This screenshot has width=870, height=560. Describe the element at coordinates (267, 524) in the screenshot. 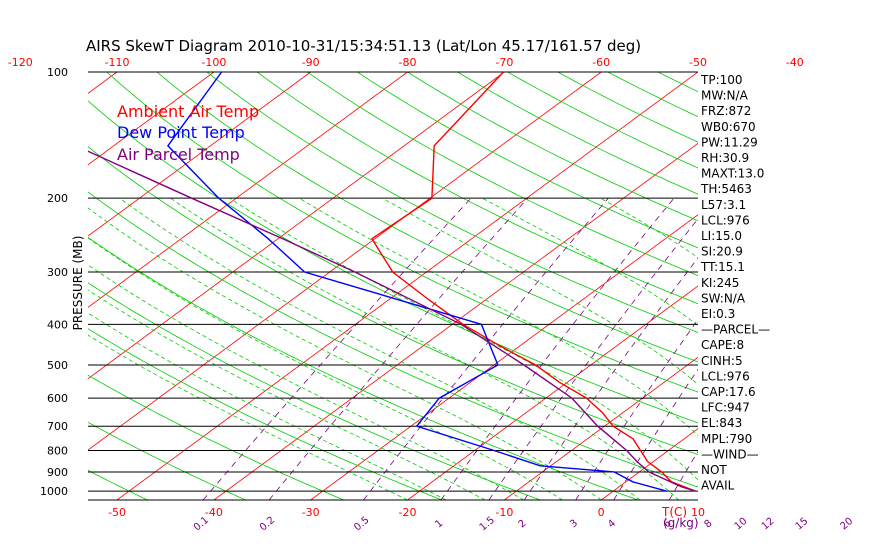

I see `mixing-ratio-label: 0.2` at that location.